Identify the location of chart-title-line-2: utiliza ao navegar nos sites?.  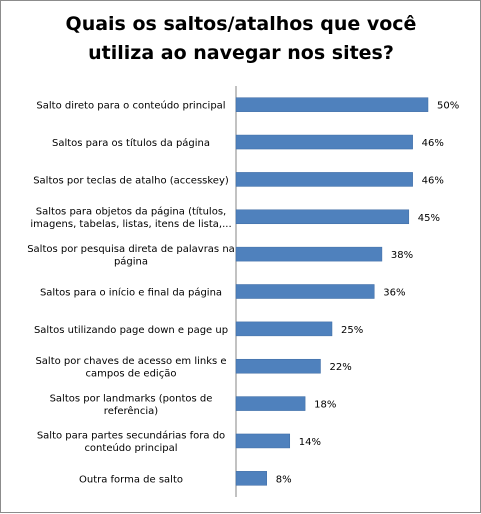
(241, 53).